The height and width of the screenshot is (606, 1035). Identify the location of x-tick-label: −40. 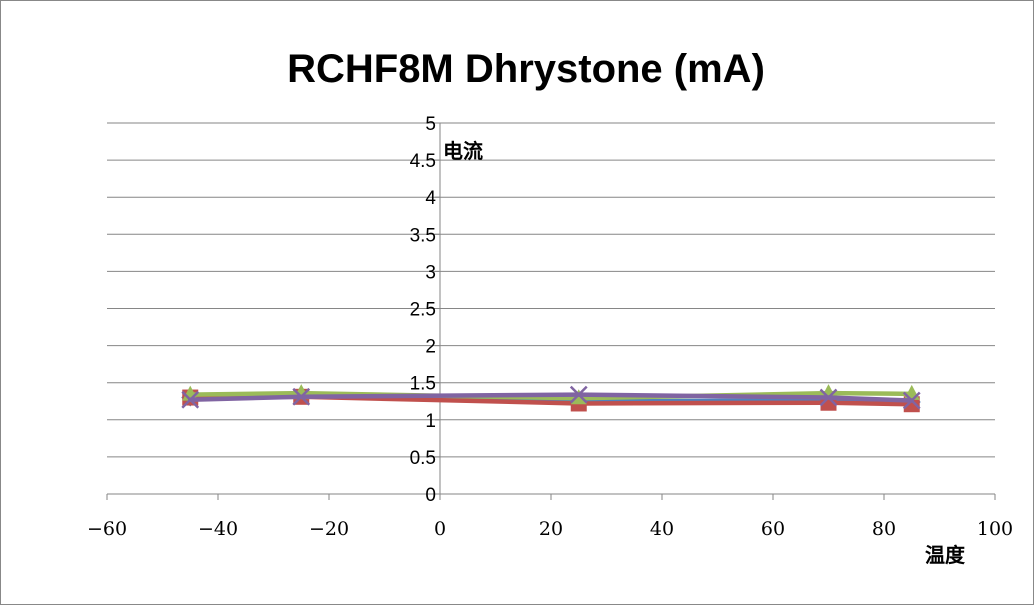
(218, 529).